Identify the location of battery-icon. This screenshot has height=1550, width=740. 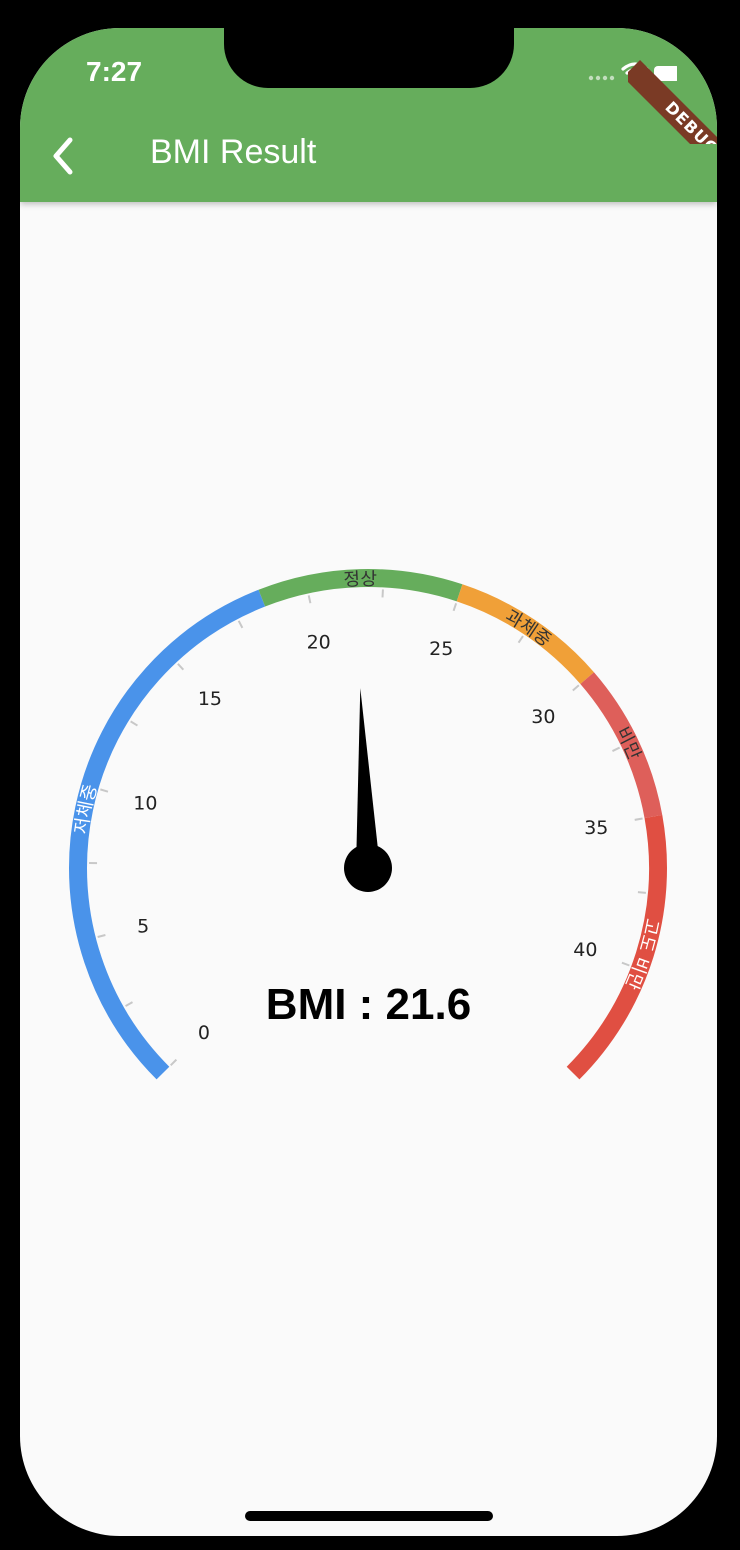
(667, 73).